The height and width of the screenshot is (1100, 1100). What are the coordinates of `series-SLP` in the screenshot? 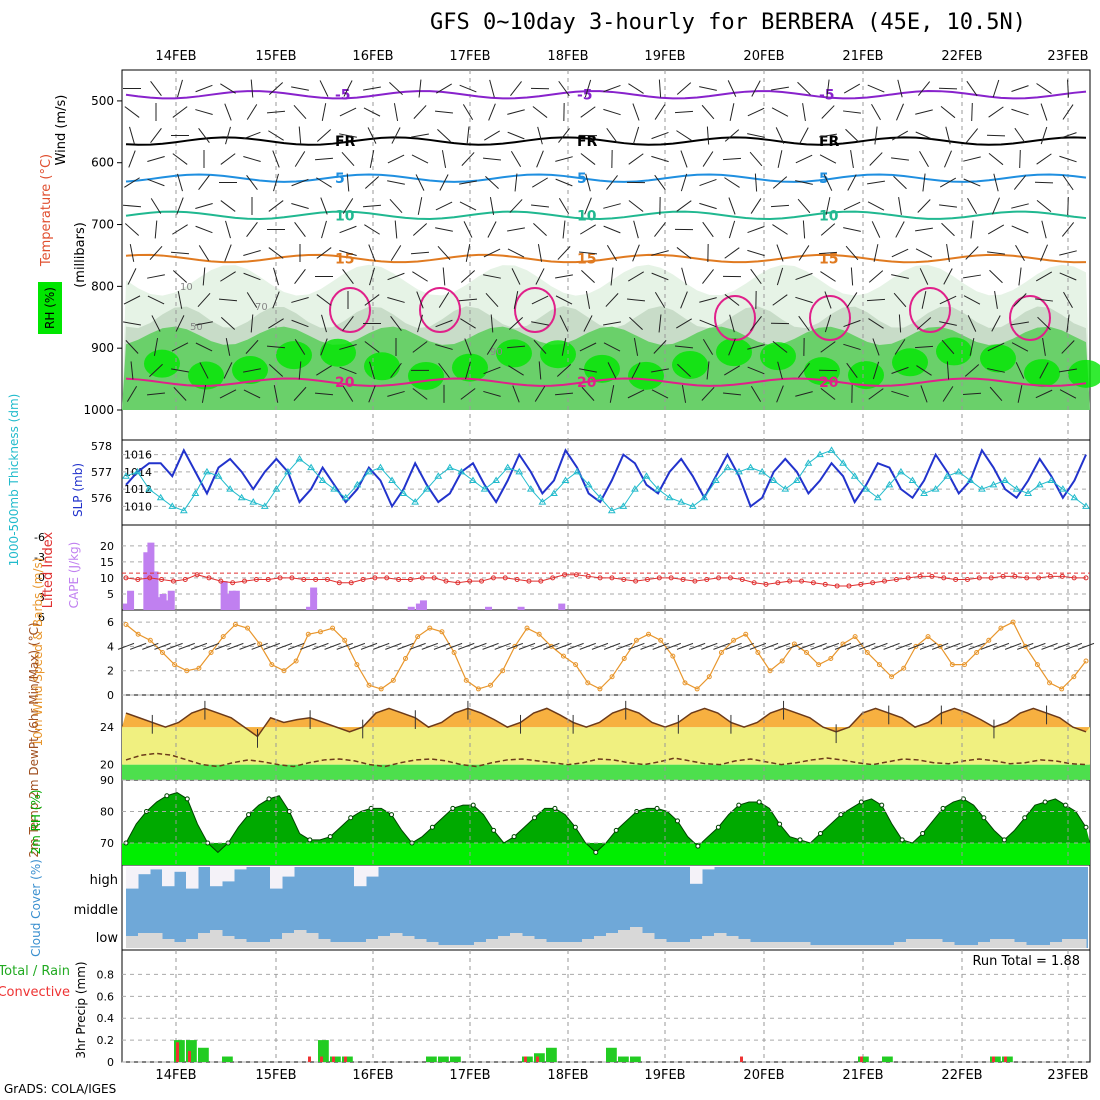 It's located at (606, 478).